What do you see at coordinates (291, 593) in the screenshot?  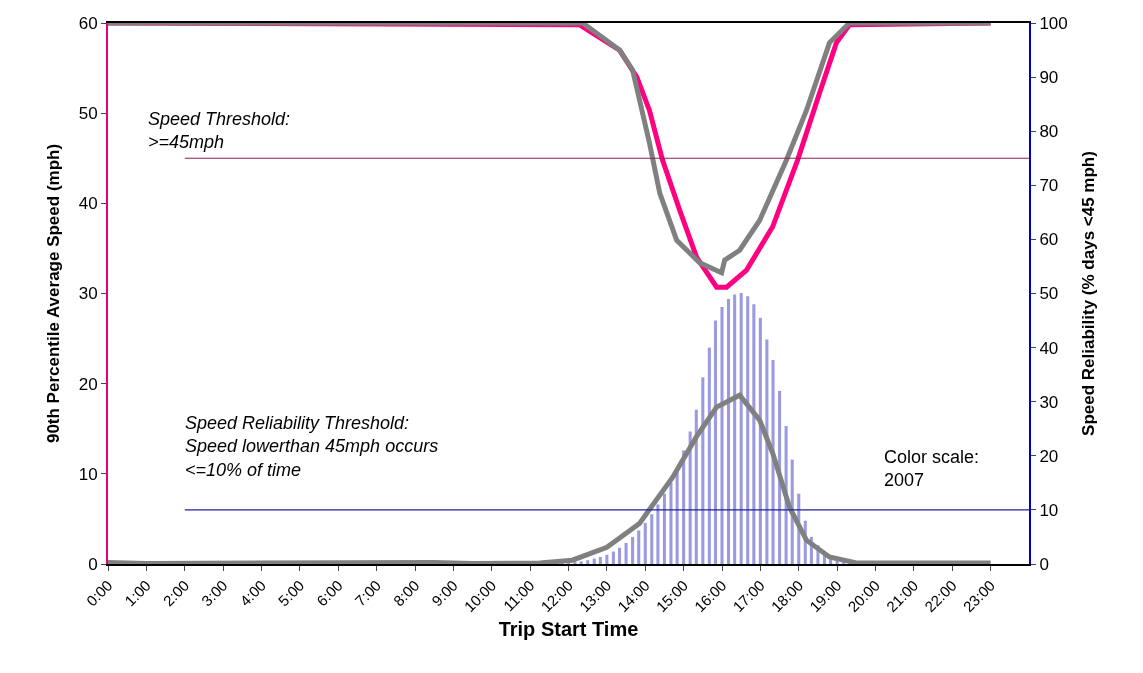 I see `x-tick-label: 5:00` at bounding box center [291, 593].